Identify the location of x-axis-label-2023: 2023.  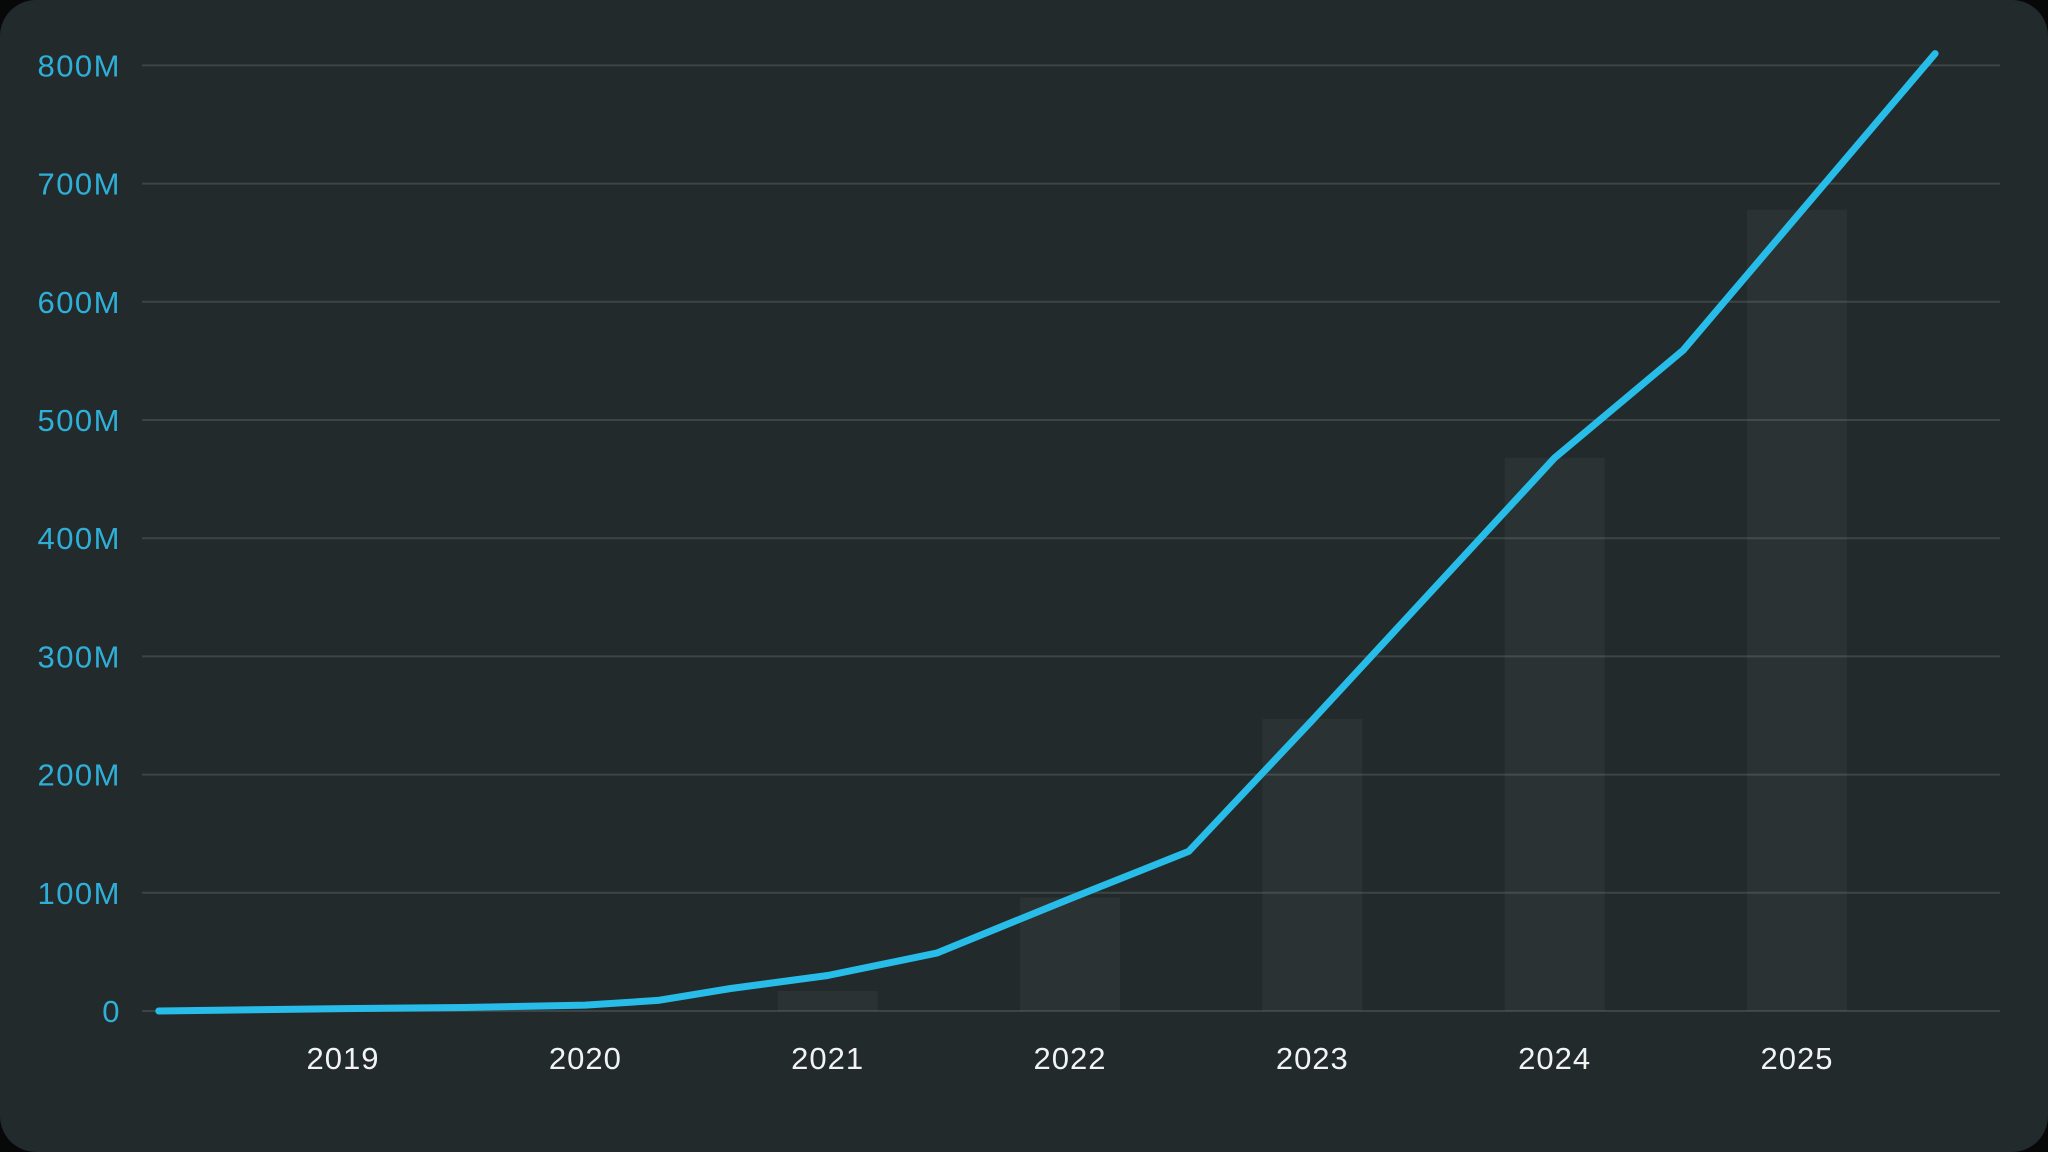
(1312, 1058).